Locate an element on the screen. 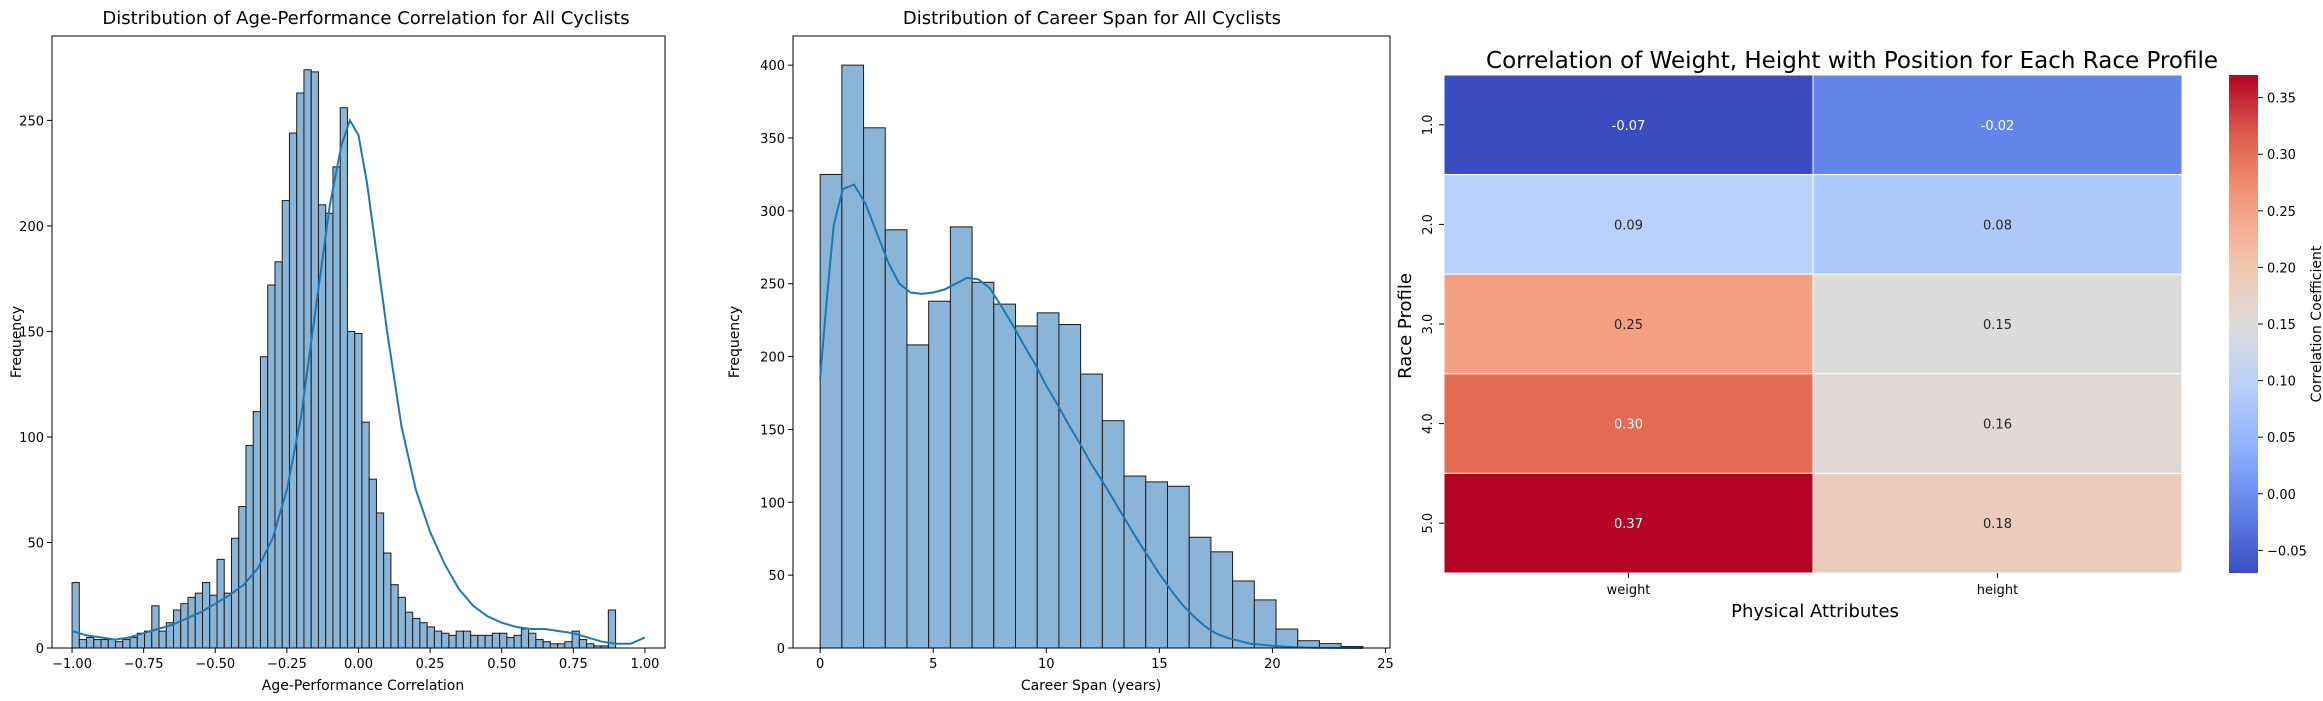 The image size is (2323, 701). chart2-ylabel: Frequency is located at coordinates (735, 342).